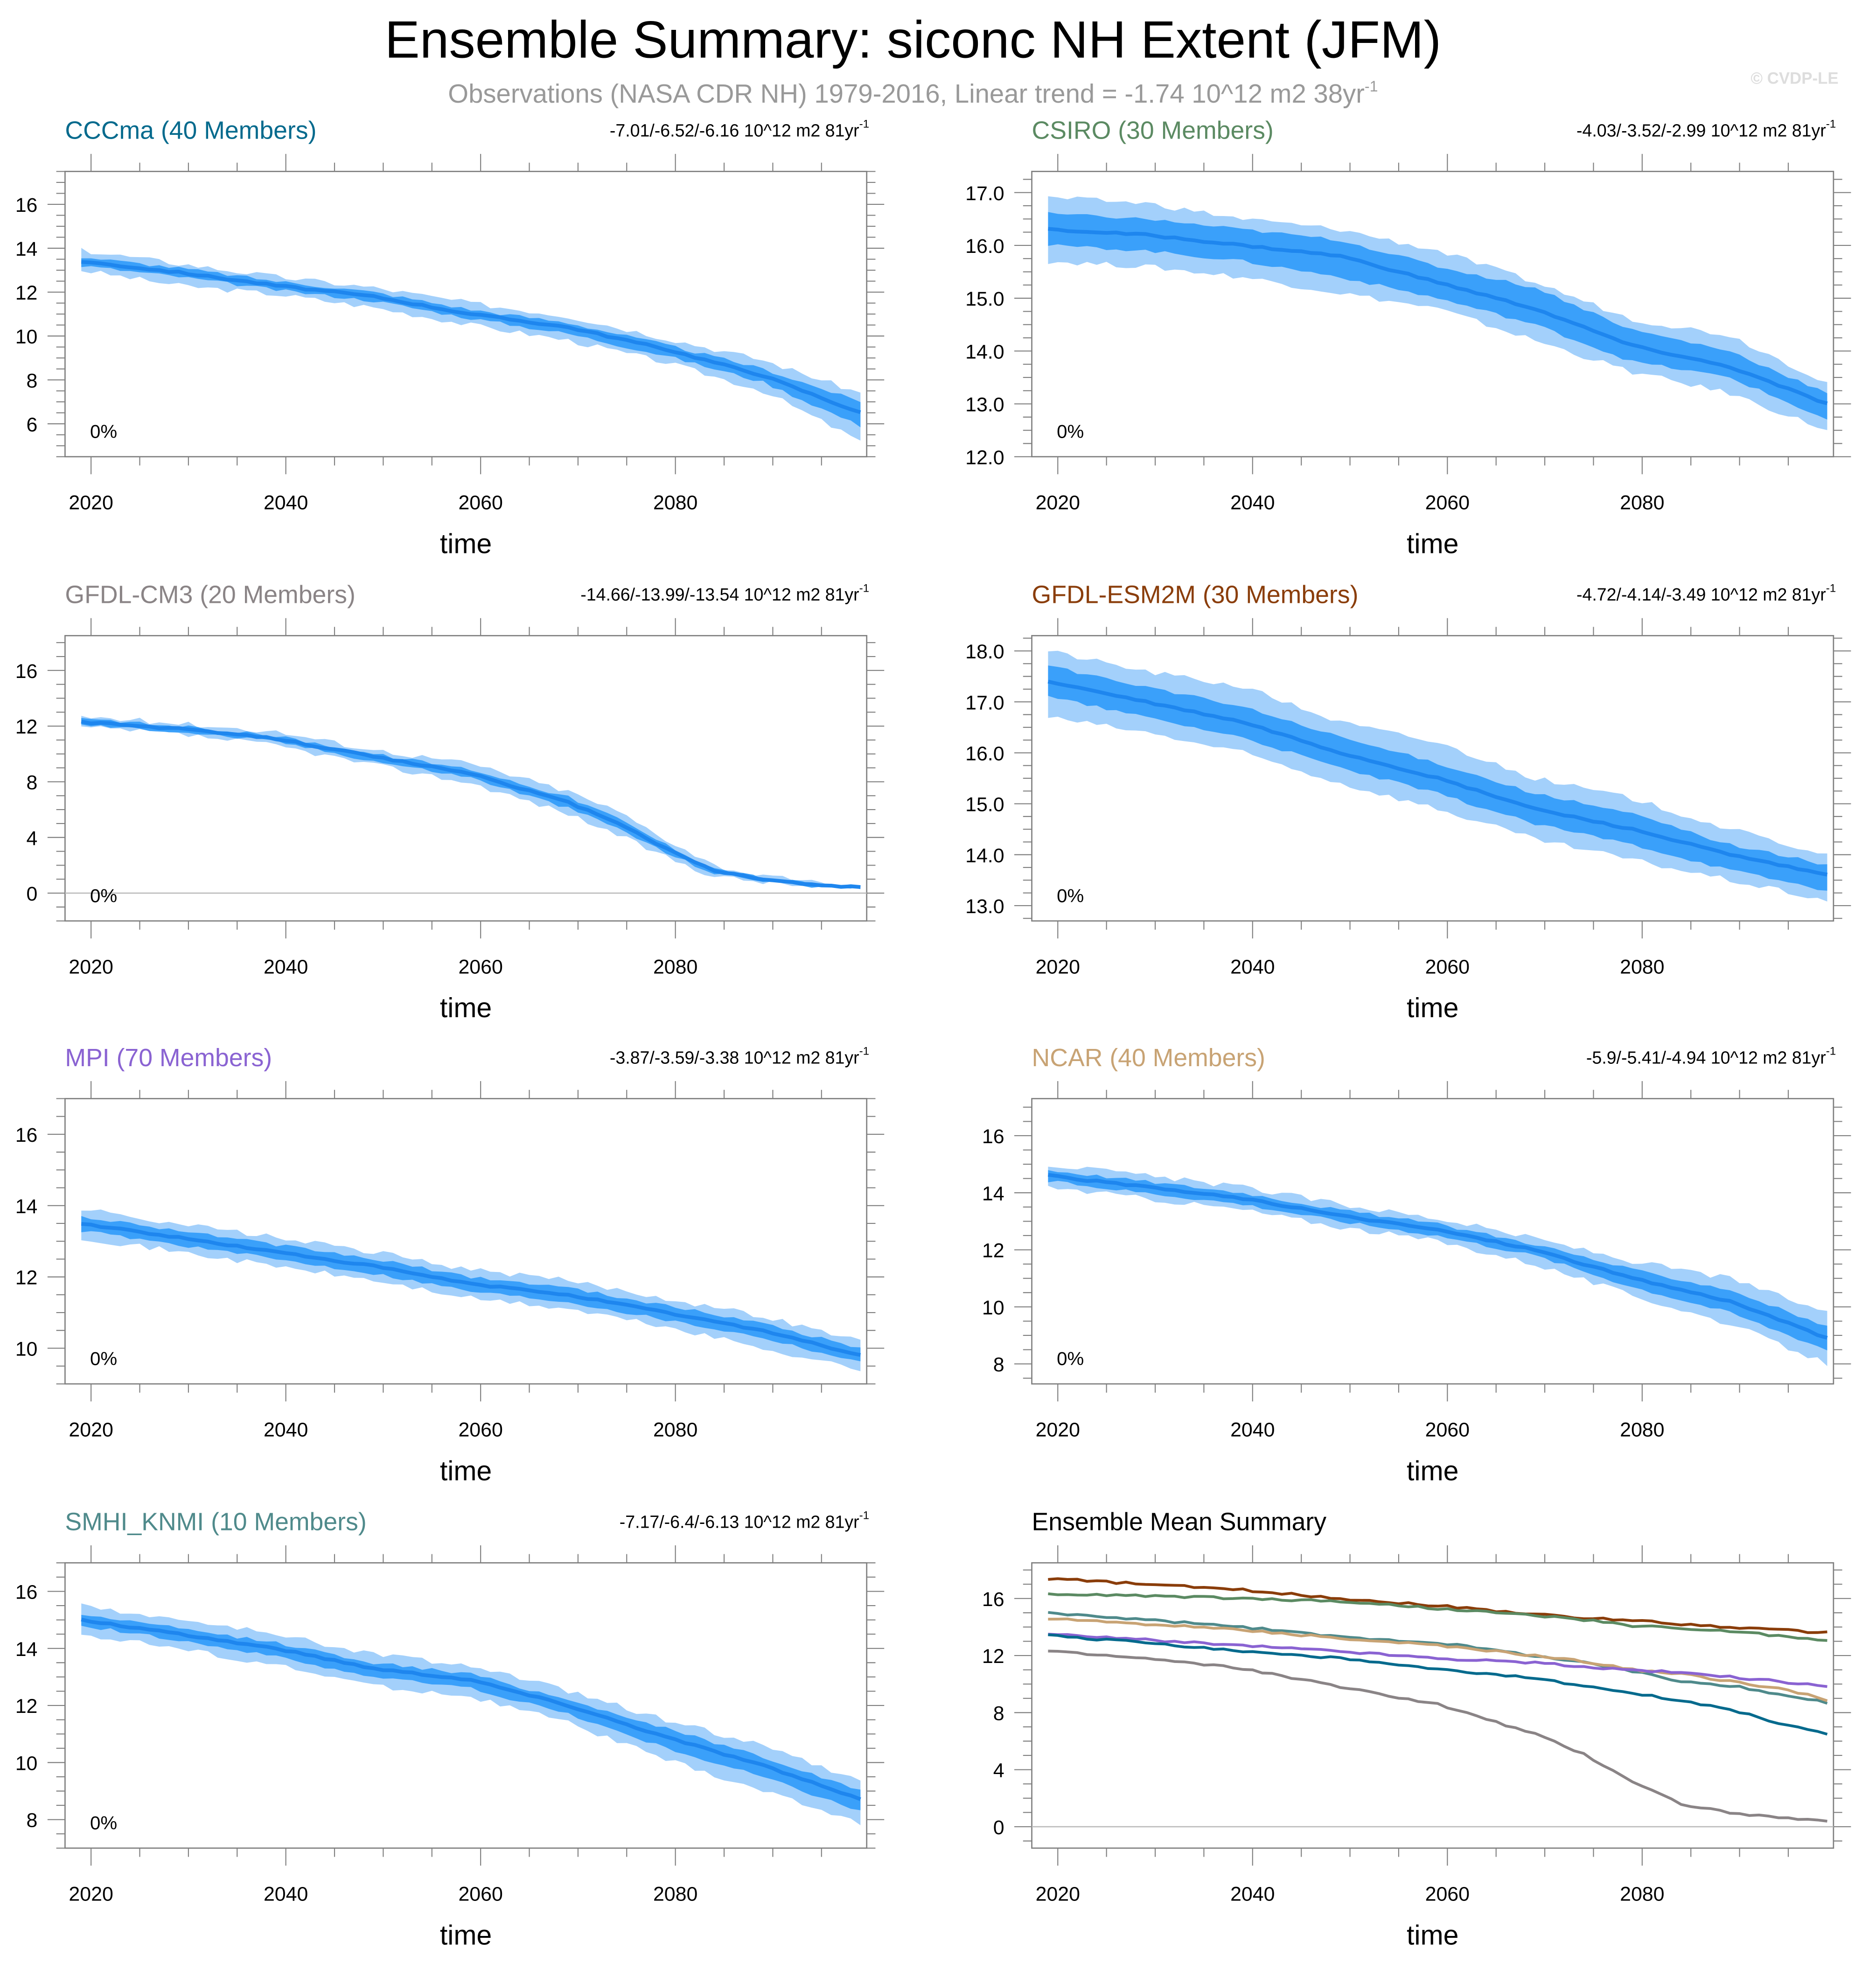 The height and width of the screenshot is (1977, 1876). Describe the element at coordinates (1701, 595) in the screenshot. I see `trend-text: -4.72/-4.14/-3.49 10^12 m2 81yr` at that location.